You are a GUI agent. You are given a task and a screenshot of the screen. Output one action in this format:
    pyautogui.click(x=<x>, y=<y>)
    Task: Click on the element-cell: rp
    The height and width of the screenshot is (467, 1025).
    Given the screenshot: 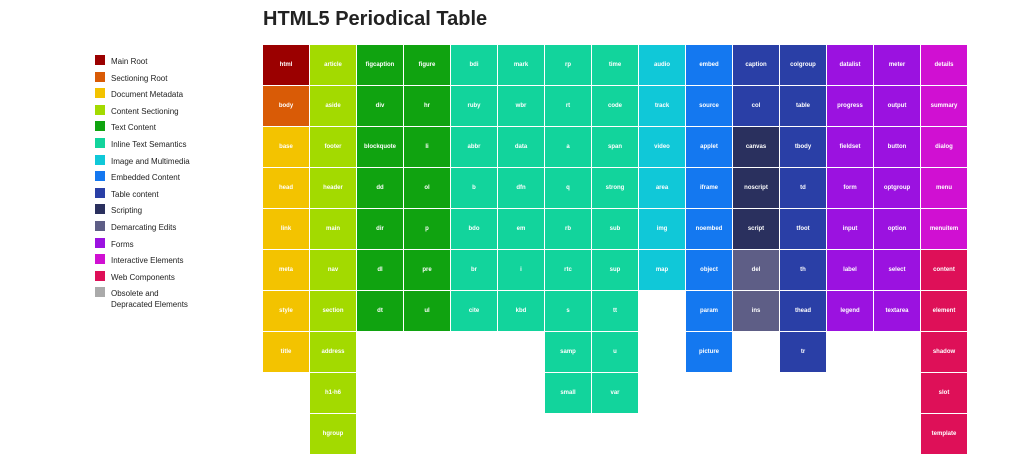 What is the action you would take?
    pyautogui.click(x=568, y=65)
    